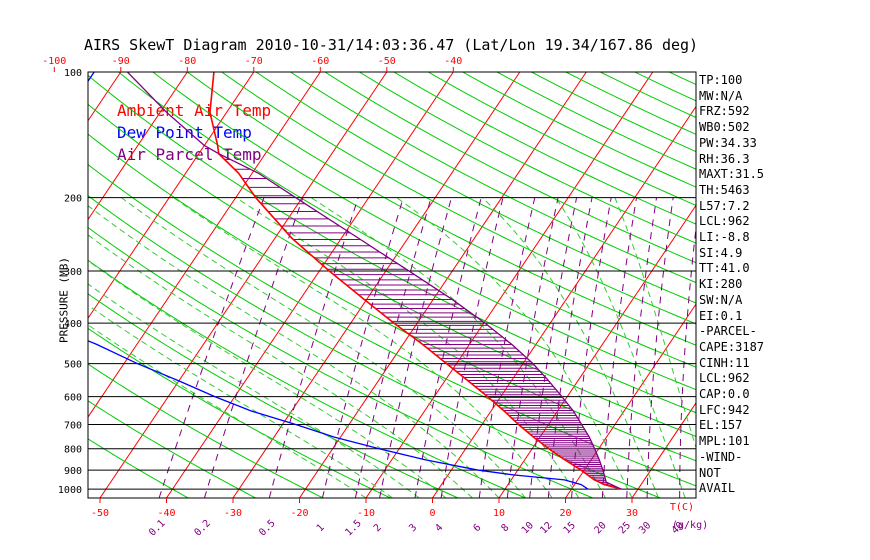 This screenshot has height=560, width=870. I want to click on top-tick-label: -50, so click(387, 61).